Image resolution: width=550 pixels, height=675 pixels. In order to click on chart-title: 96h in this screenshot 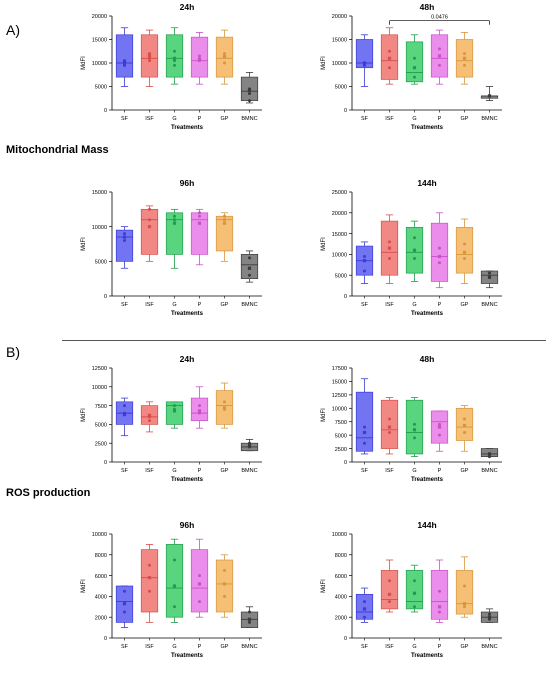, I will do `click(187, 525)`.